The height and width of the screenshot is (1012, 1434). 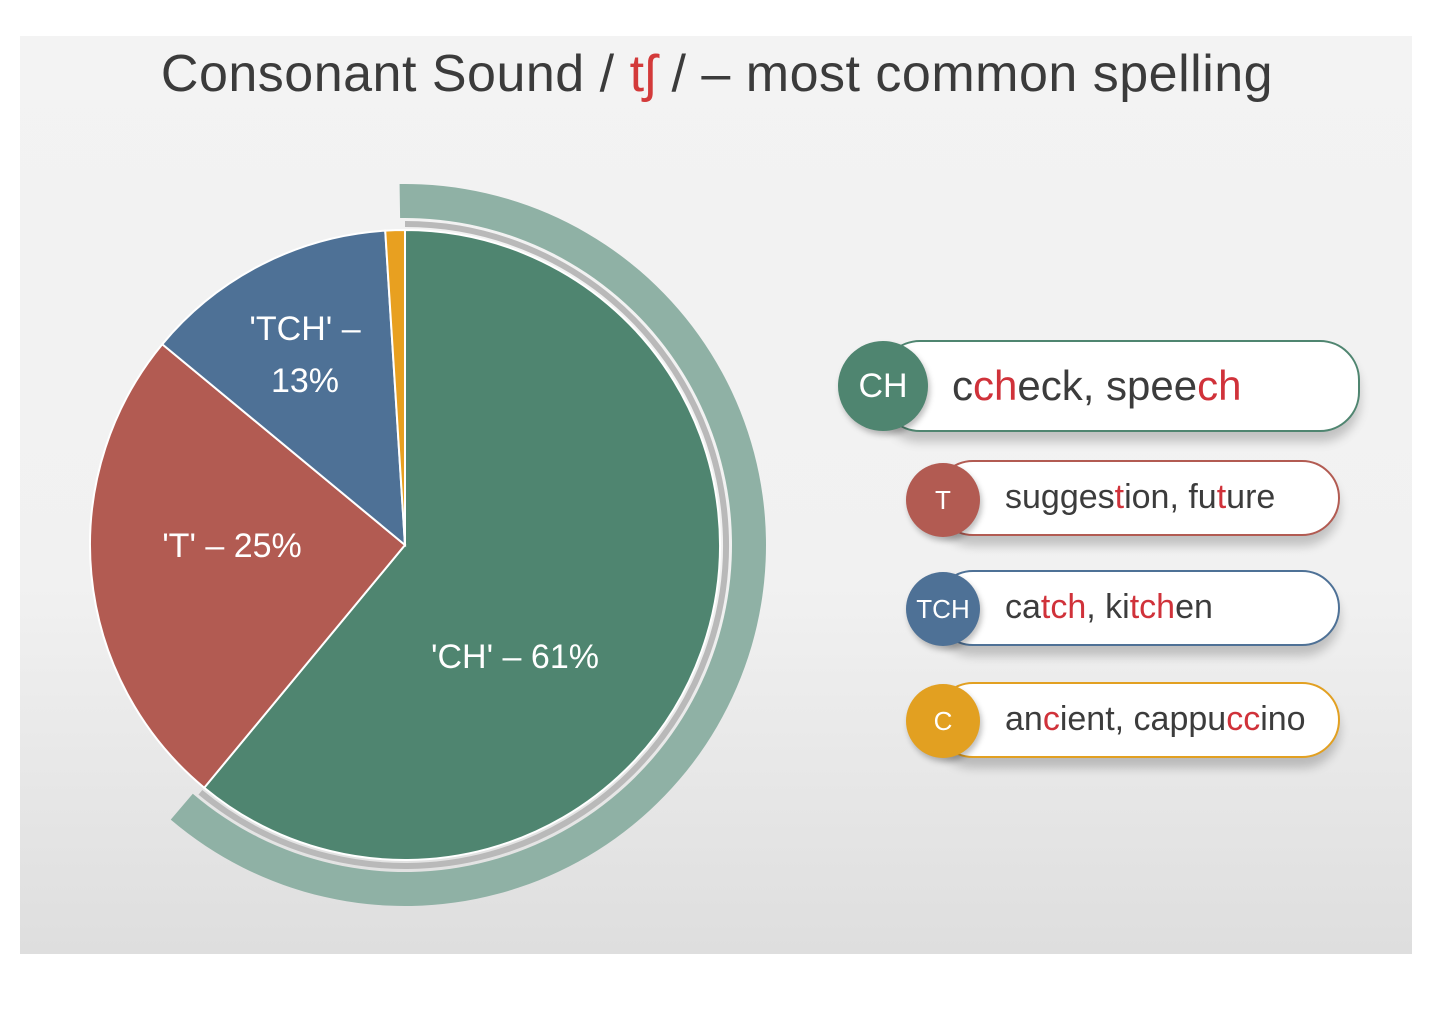 I want to click on legend-badge-tch: TCH, so click(x=943, y=609).